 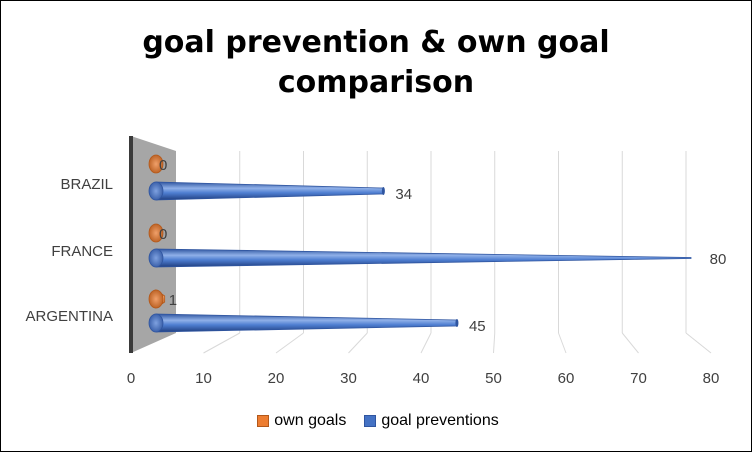 What do you see at coordinates (348, 378) in the screenshot?
I see `x-tick-label: 30` at bounding box center [348, 378].